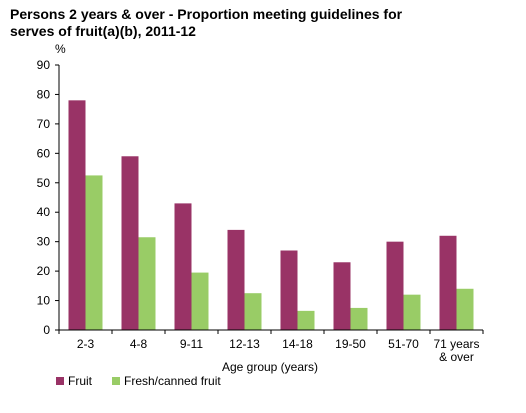  I want to click on legend: Fruit Fresh/canned fruit, so click(138, 381).